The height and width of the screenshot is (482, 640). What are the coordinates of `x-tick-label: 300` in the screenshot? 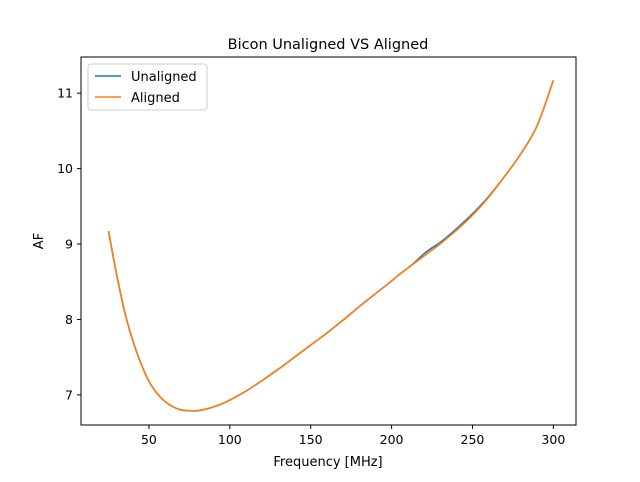 It's located at (553, 439).